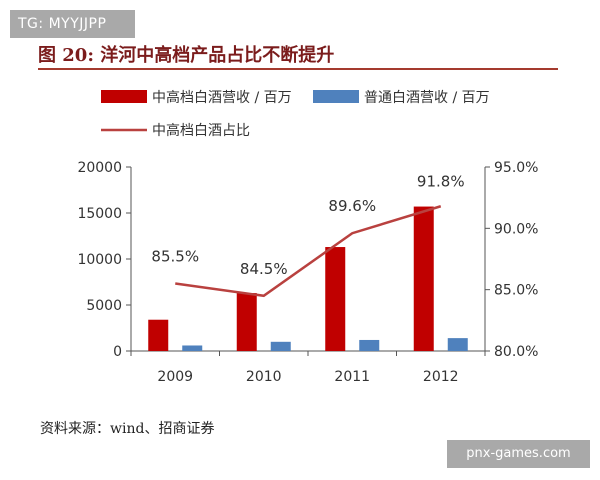  What do you see at coordinates (516, 291) in the screenshot?
I see `y-right-tick-label: 85.0%` at bounding box center [516, 291].